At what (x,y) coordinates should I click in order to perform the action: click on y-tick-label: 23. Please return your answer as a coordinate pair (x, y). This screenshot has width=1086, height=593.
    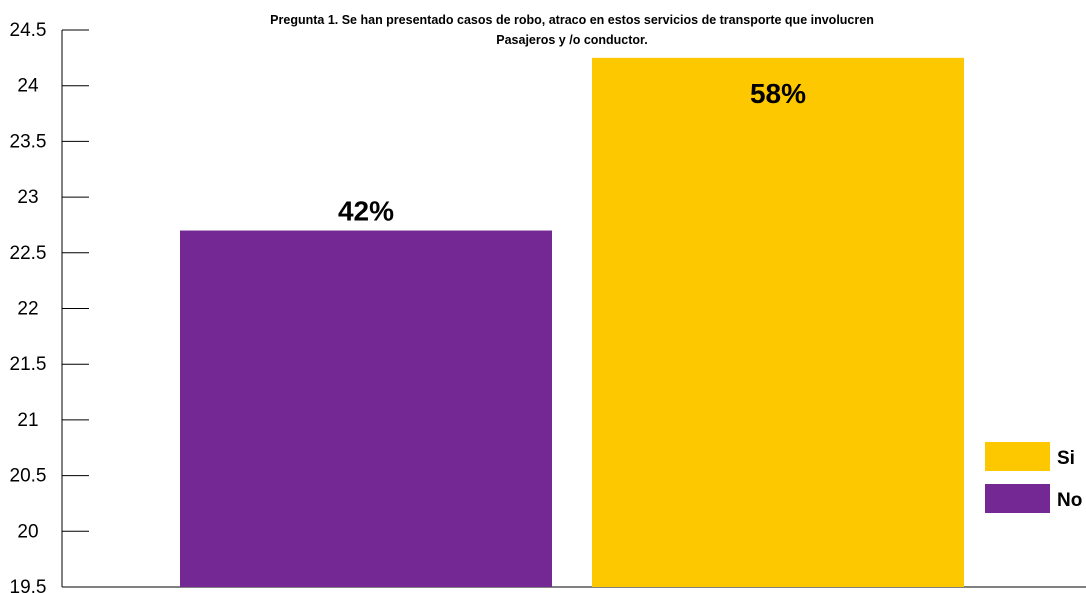
    Looking at the image, I should click on (27, 197).